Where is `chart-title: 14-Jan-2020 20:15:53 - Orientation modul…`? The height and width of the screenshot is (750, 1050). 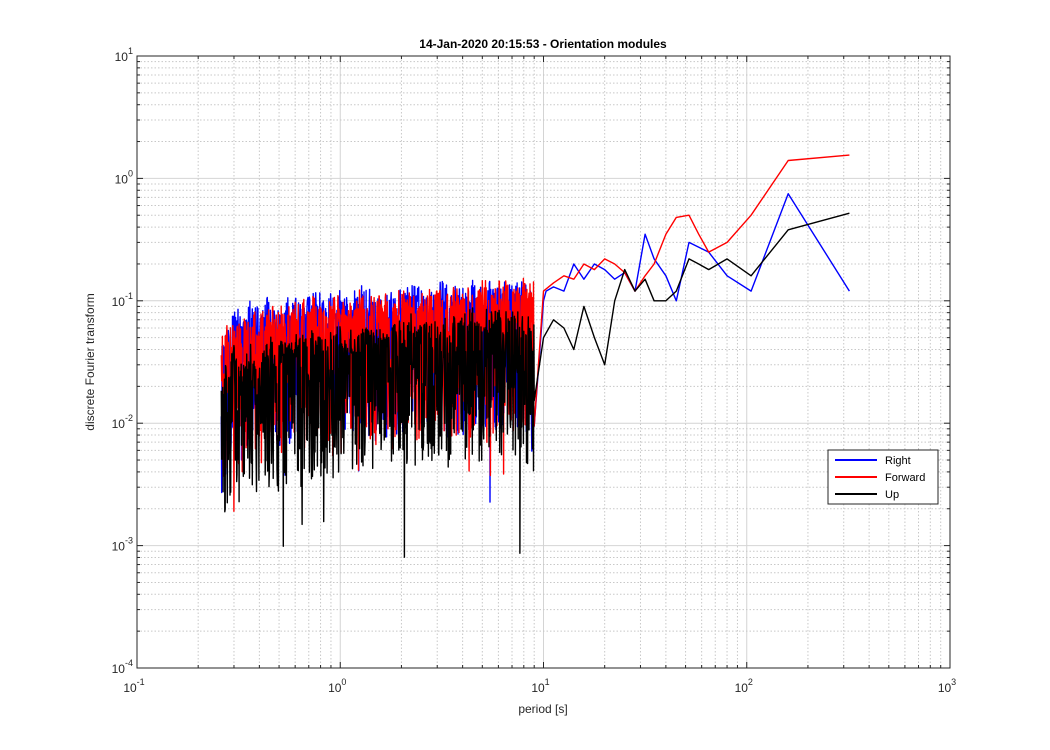 chart-title: 14-Jan-2020 20:15:53 - Orientation modul… is located at coordinates (543, 44).